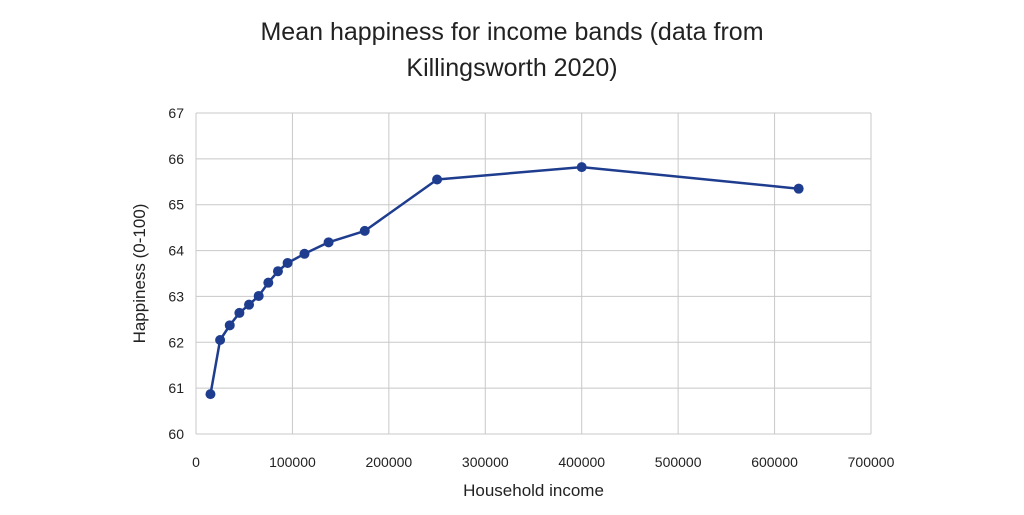 This screenshot has height=515, width=1024. Describe the element at coordinates (388, 462) in the screenshot. I see `x-tick-label: 200000` at that location.